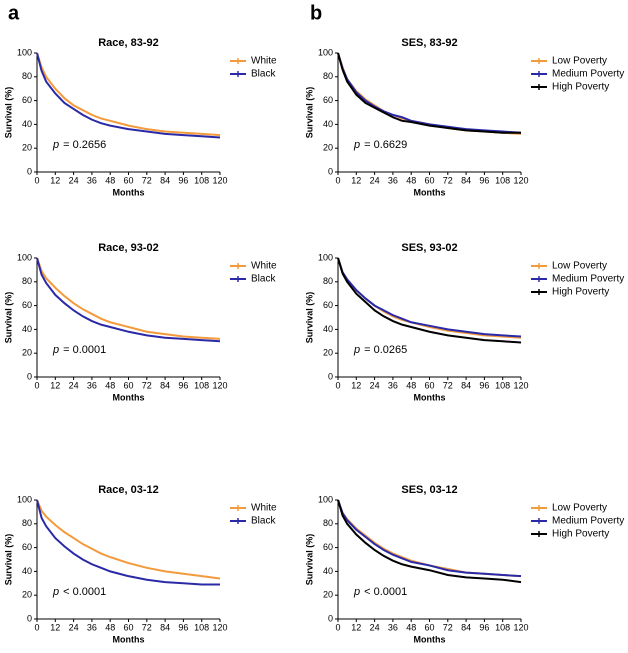  What do you see at coordinates (429, 248) in the screenshot?
I see `chart-title: SES, 93-02` at bounding box center [429, 248].